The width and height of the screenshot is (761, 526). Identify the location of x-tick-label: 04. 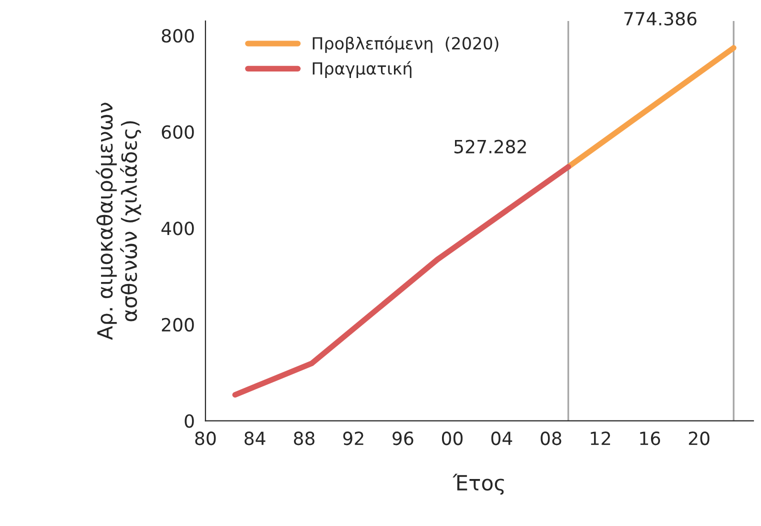
(501, 439).